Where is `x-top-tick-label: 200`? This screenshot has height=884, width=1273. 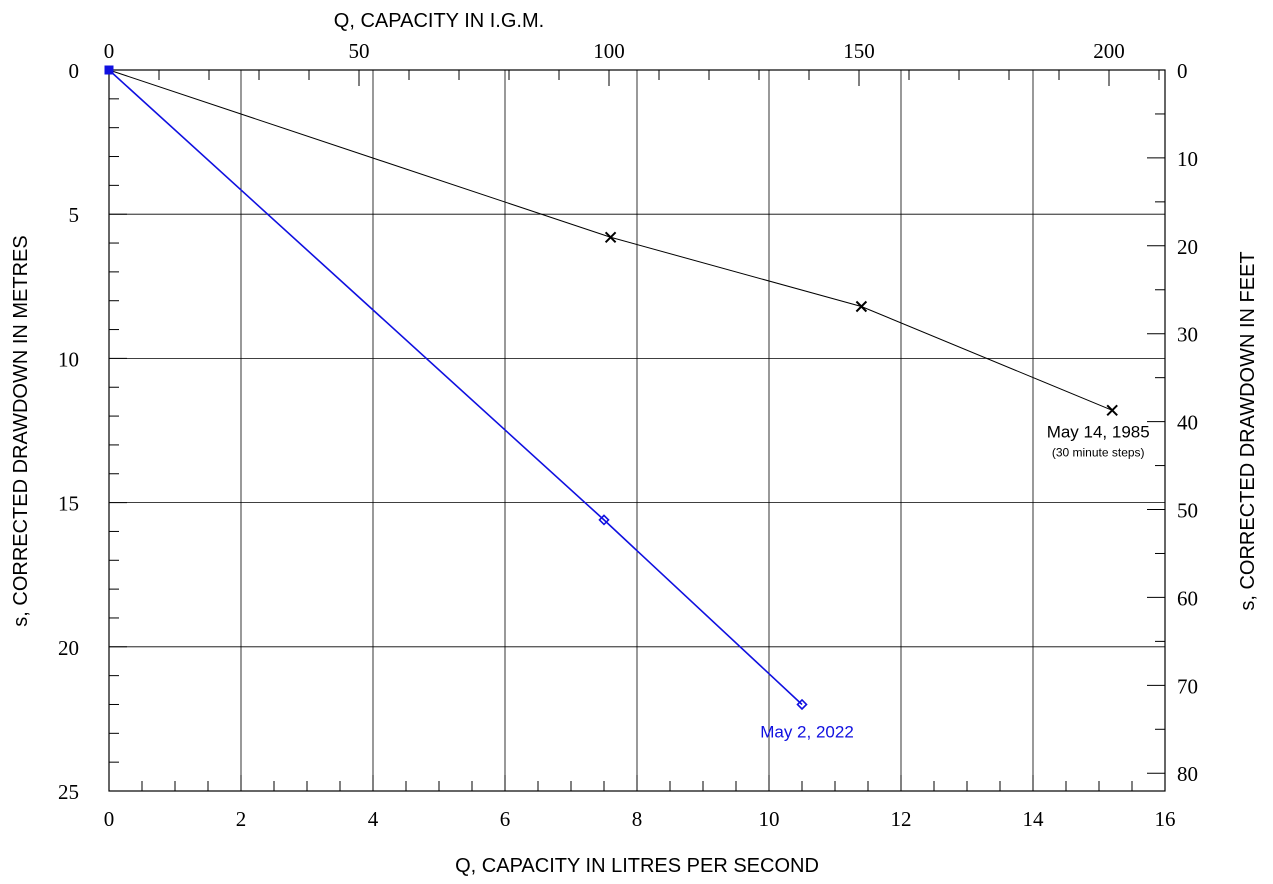 x-top-tick-label: 200 is located at coordinates (1109, 51).